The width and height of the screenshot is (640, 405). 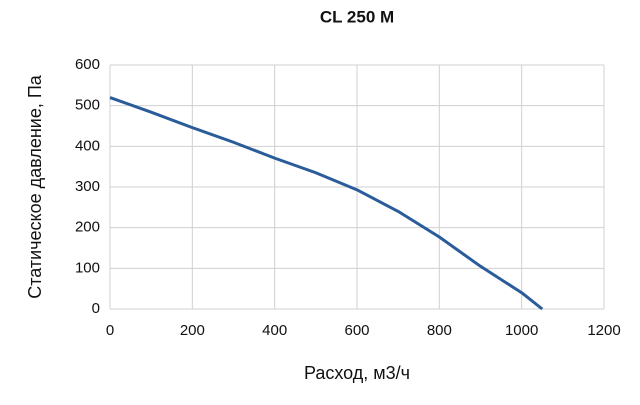 What do you see at coordinates (274, 330) in the screenshot?
I see `x-tick-label: 400` at bounding box center [274, 330].